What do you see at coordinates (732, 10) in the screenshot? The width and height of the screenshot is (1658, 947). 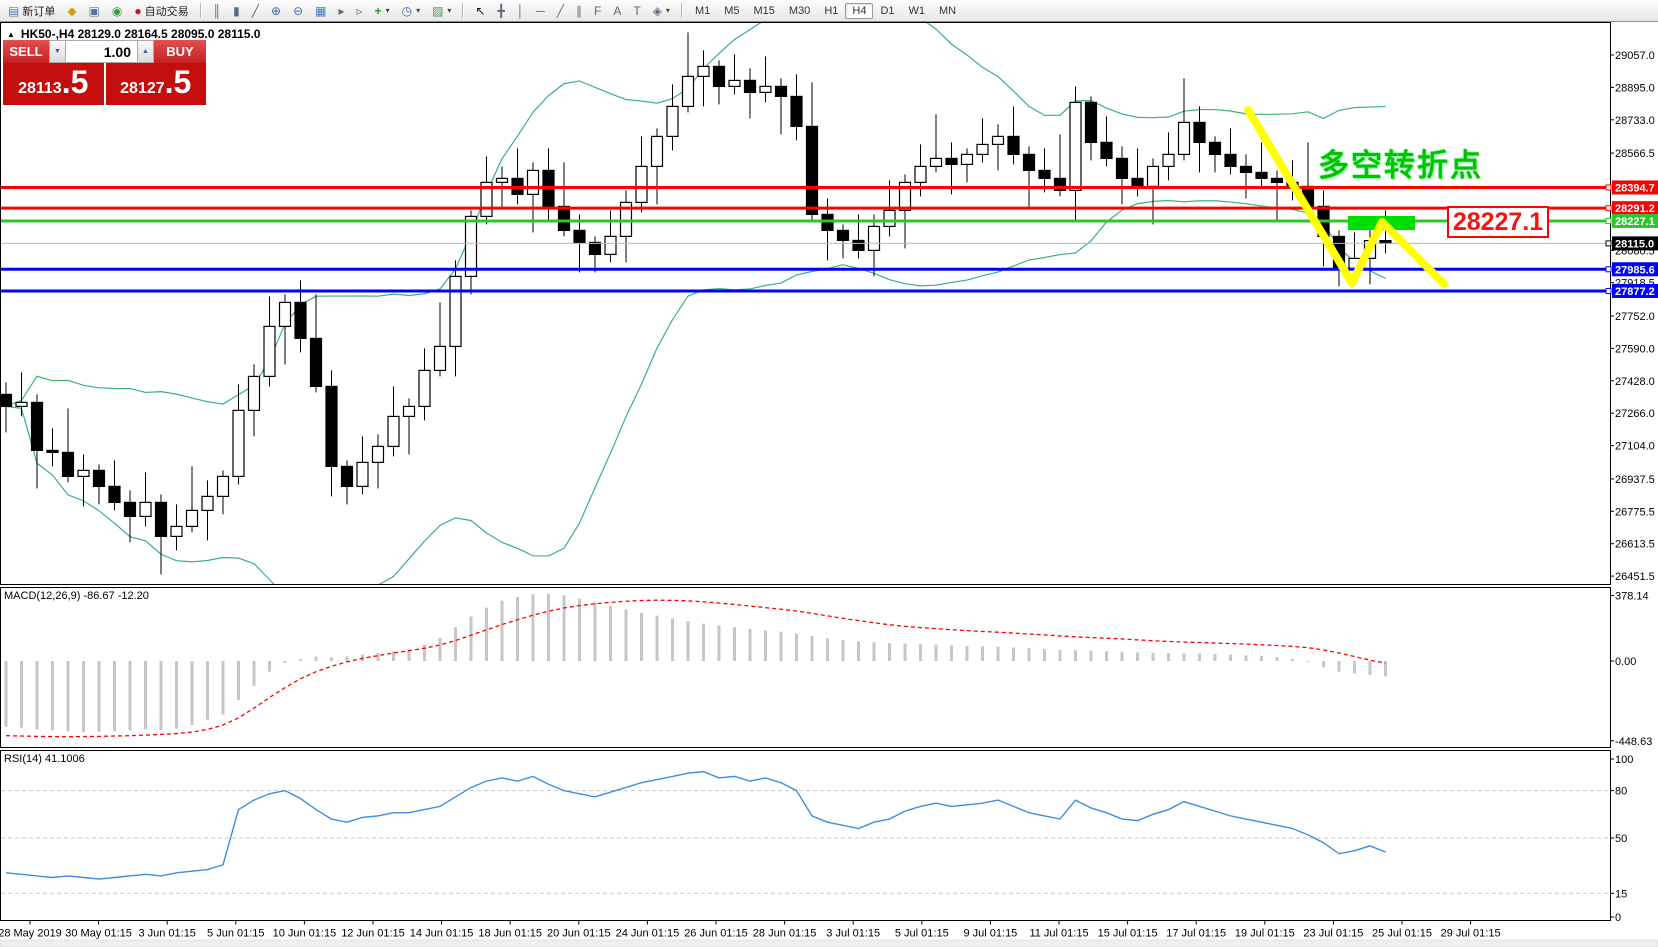 I see `timeframe-m5: M5` at bounding box center [732, 10].